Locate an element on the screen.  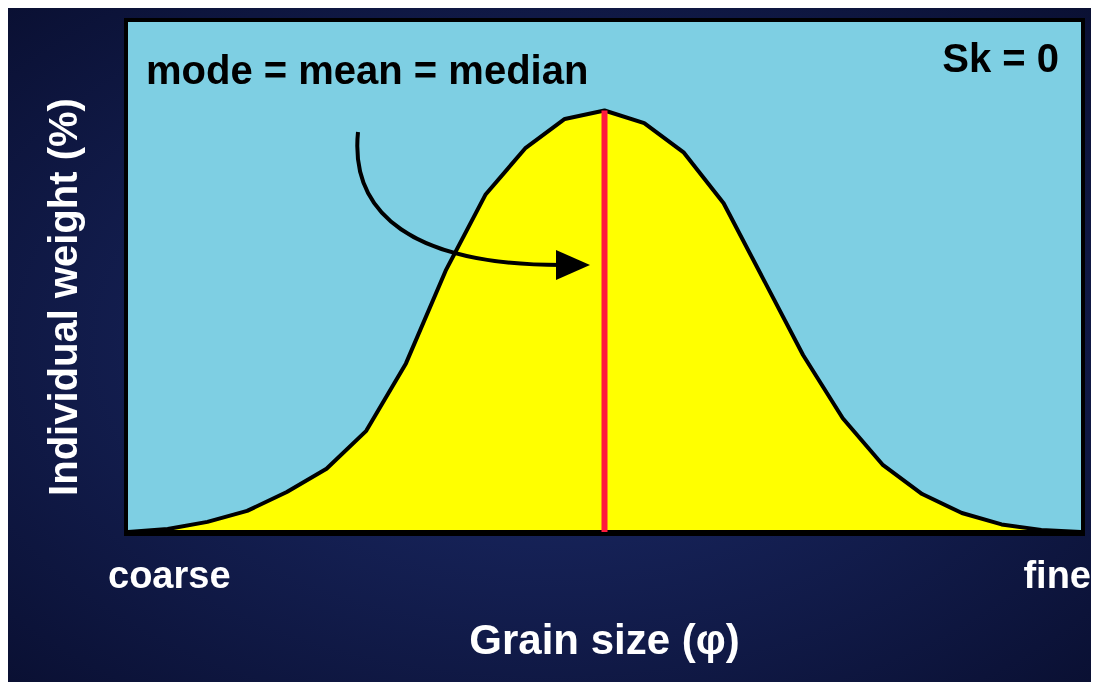
y-axis-title: Individual weight (%) is located at coordinates (63, 297).